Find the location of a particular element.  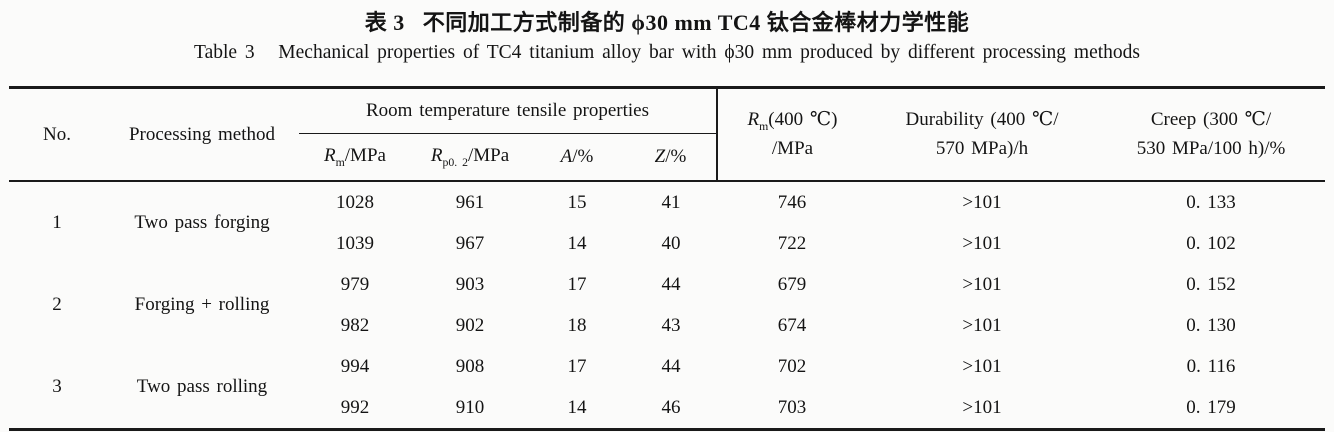

col-header-rp02: Rp0. 2/MPa is located at coordinates (470, 157).